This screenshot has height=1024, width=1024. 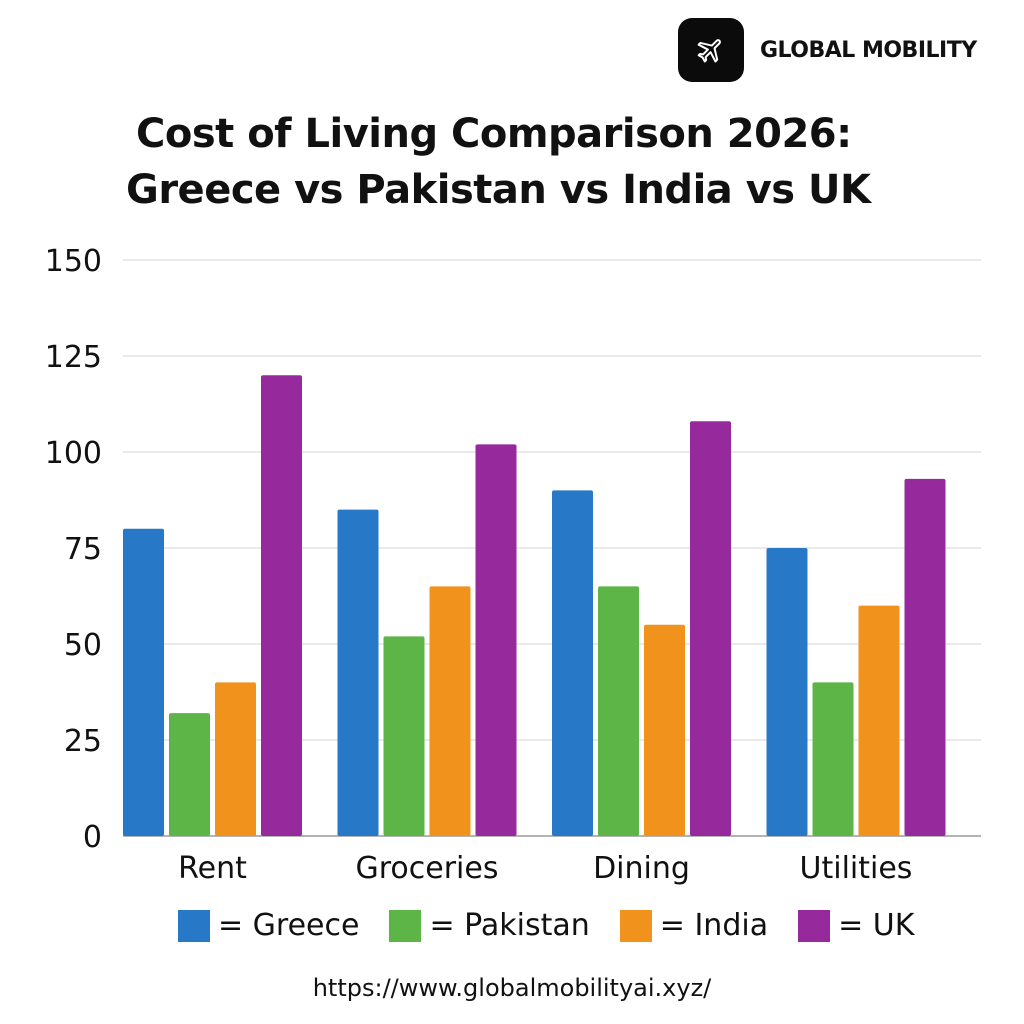 I want to click on airplane-icon-glyph, so click(x=709, y=51).